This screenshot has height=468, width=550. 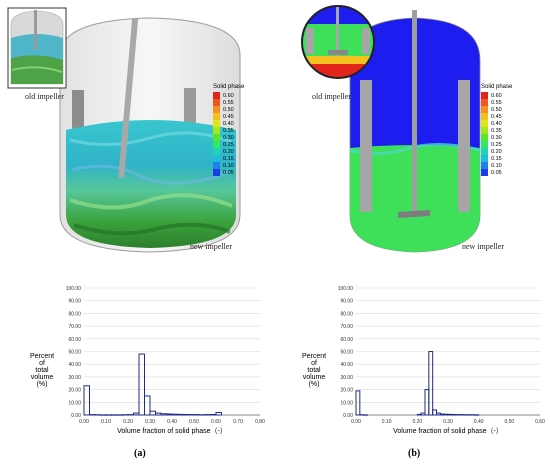 I want to click on legend-a-level-0: 0.60, so click(x=239, y=95).